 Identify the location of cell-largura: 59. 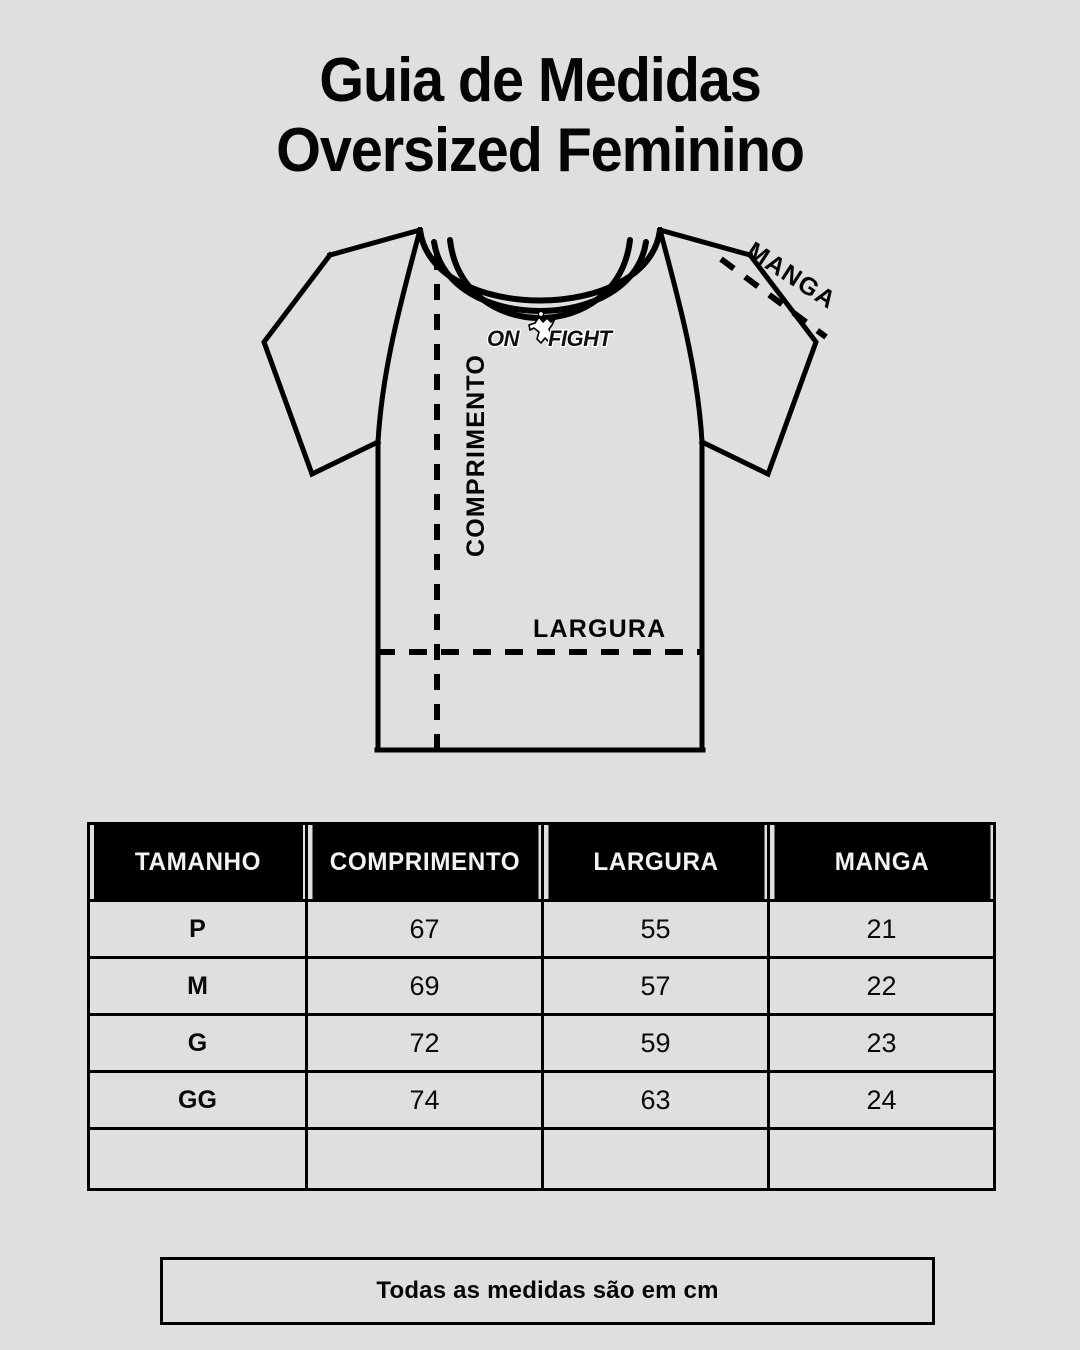
(655, 1043).